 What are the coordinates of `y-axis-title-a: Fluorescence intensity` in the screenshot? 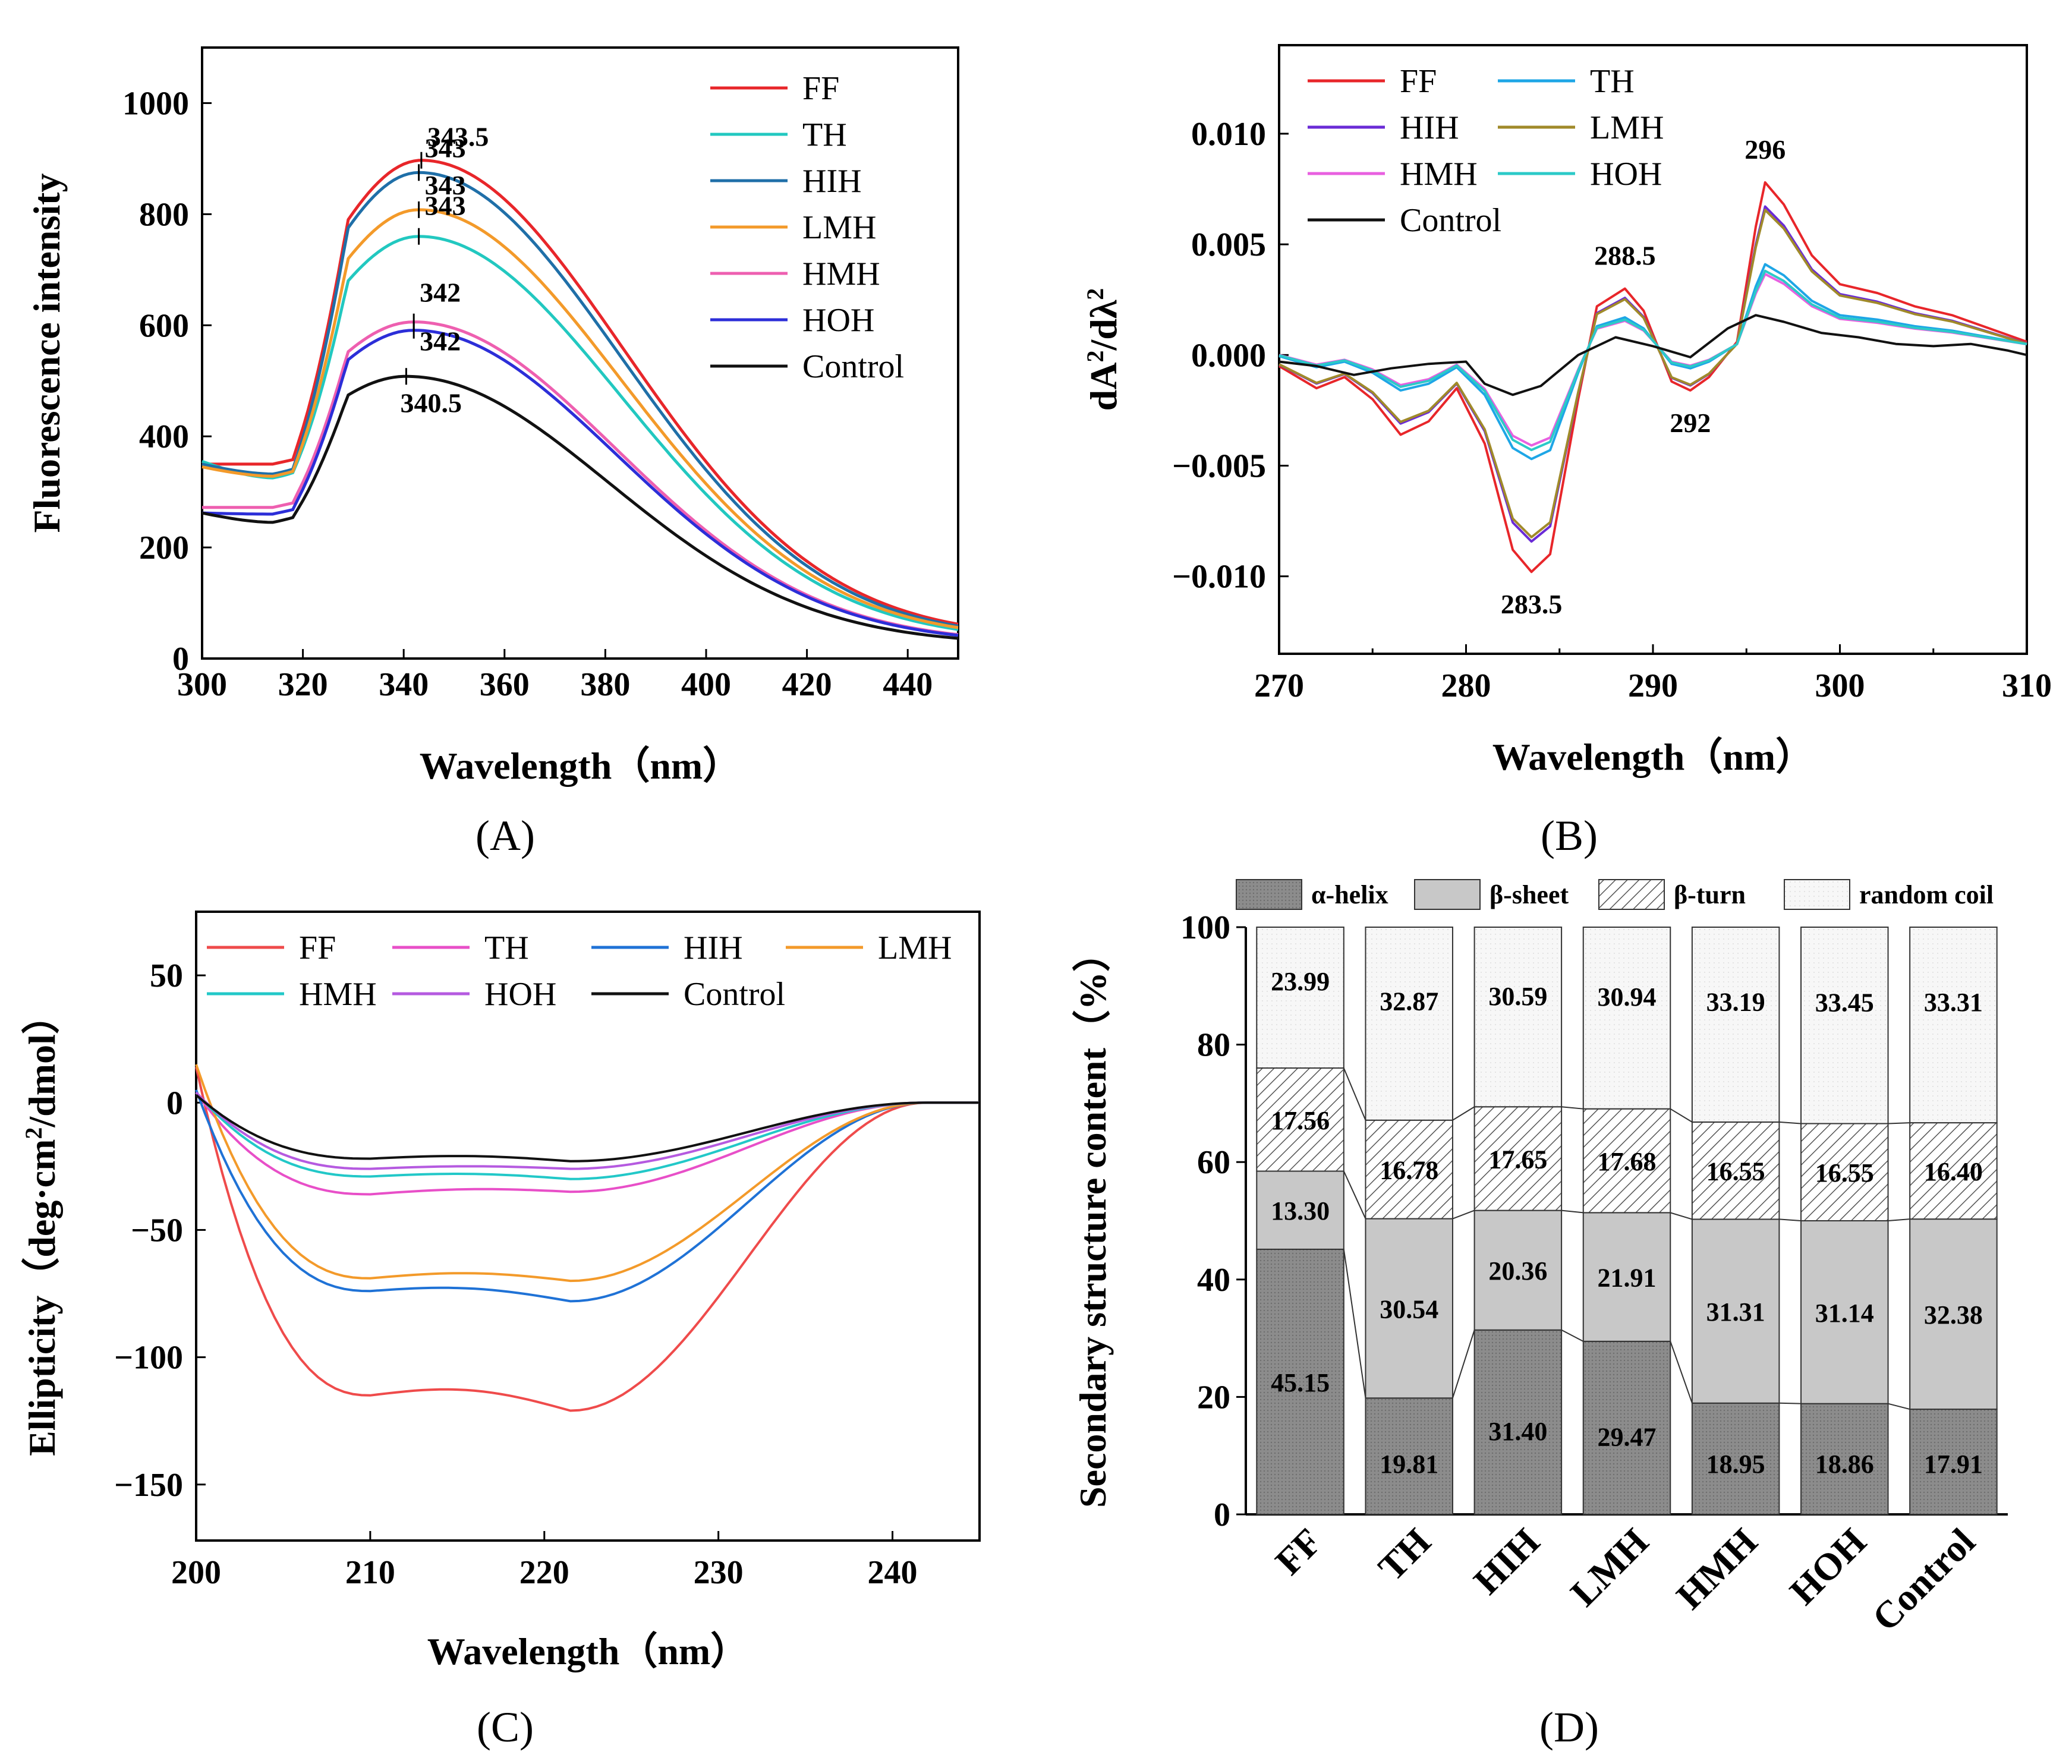 It's located at (47, 353).